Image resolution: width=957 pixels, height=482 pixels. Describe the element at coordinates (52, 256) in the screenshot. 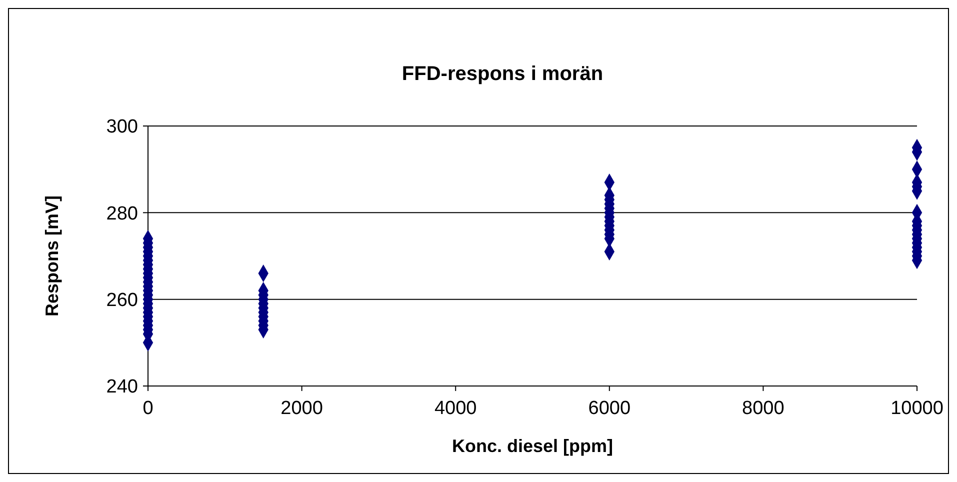

I see `y-axis-title: Respons [mV]` at that location.